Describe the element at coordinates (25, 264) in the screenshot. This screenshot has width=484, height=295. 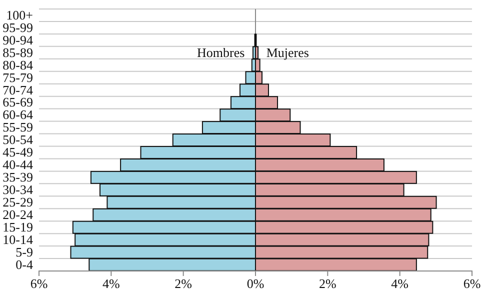
I see `y-tick-label: 0-4` at that location.